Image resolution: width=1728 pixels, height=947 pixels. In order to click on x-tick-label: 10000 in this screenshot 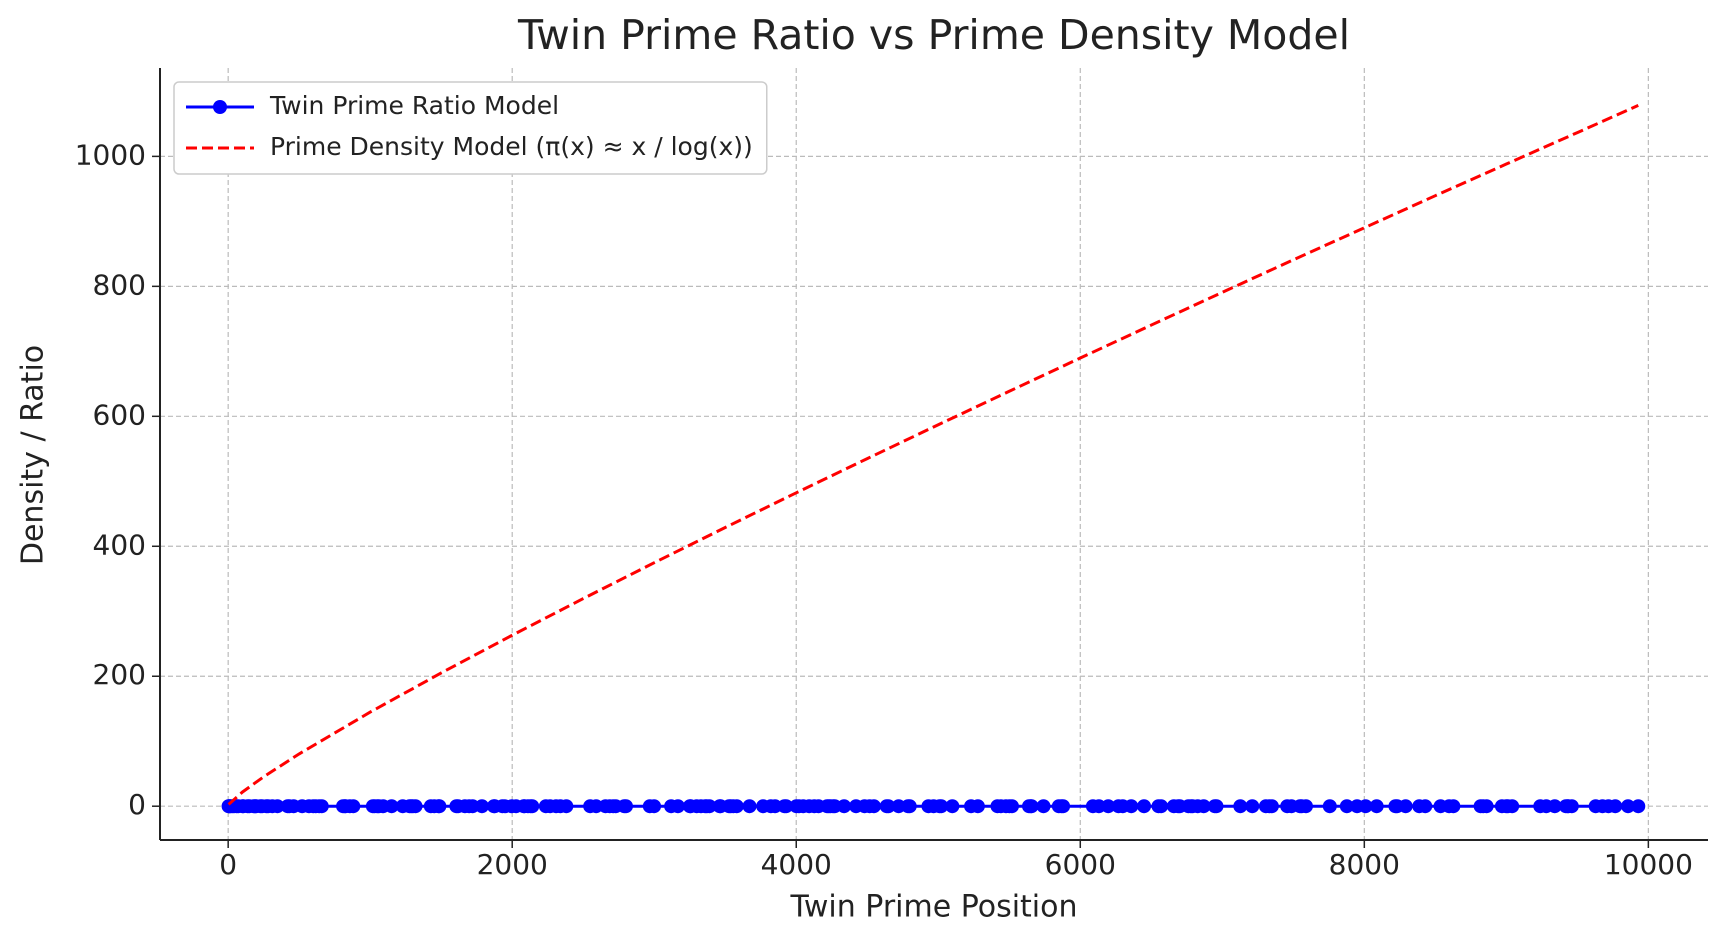, I will do `click(1648, 864)`.